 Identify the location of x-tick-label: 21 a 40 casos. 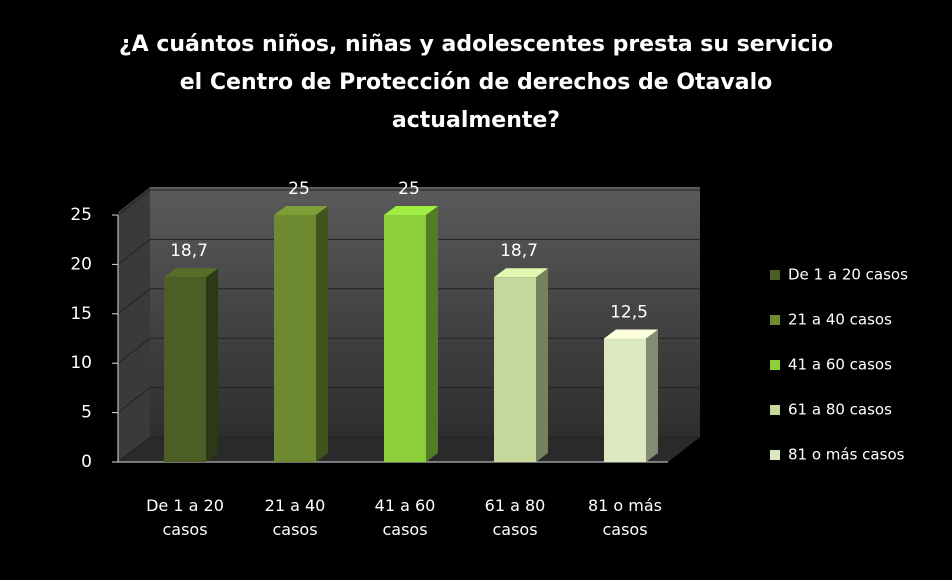
(295, 517).